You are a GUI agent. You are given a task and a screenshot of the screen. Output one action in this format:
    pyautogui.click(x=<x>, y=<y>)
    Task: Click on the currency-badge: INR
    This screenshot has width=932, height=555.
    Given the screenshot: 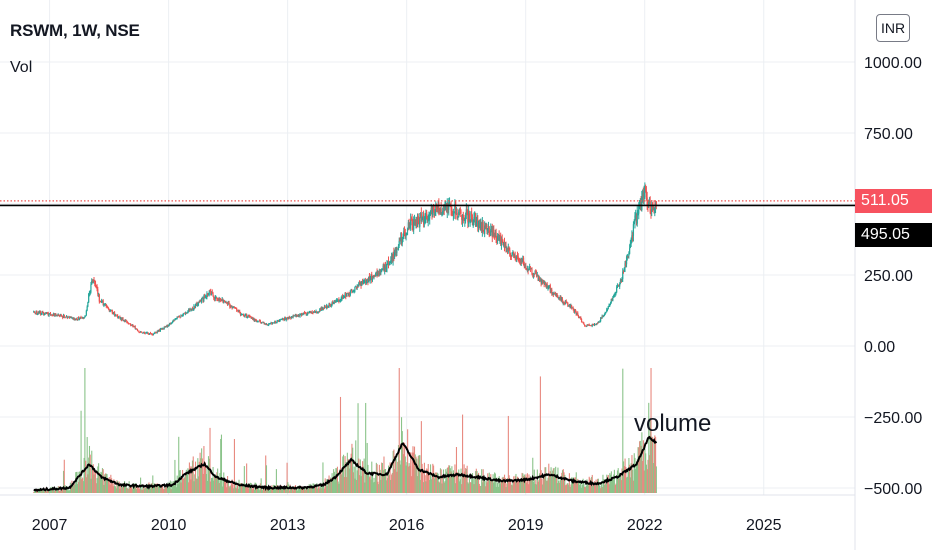 What is the action you would take?
    pyautogui.click(x=893, y=28)
    